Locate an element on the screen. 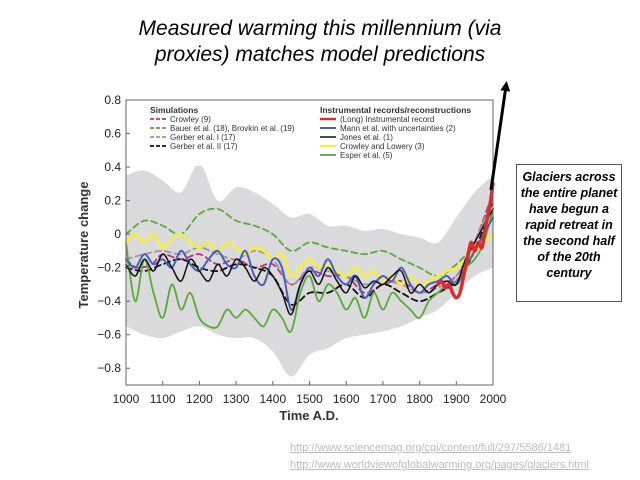 This screenshot has width=640, height=480. series-line-bauer-brovkin is located at coordinates (309, 238).